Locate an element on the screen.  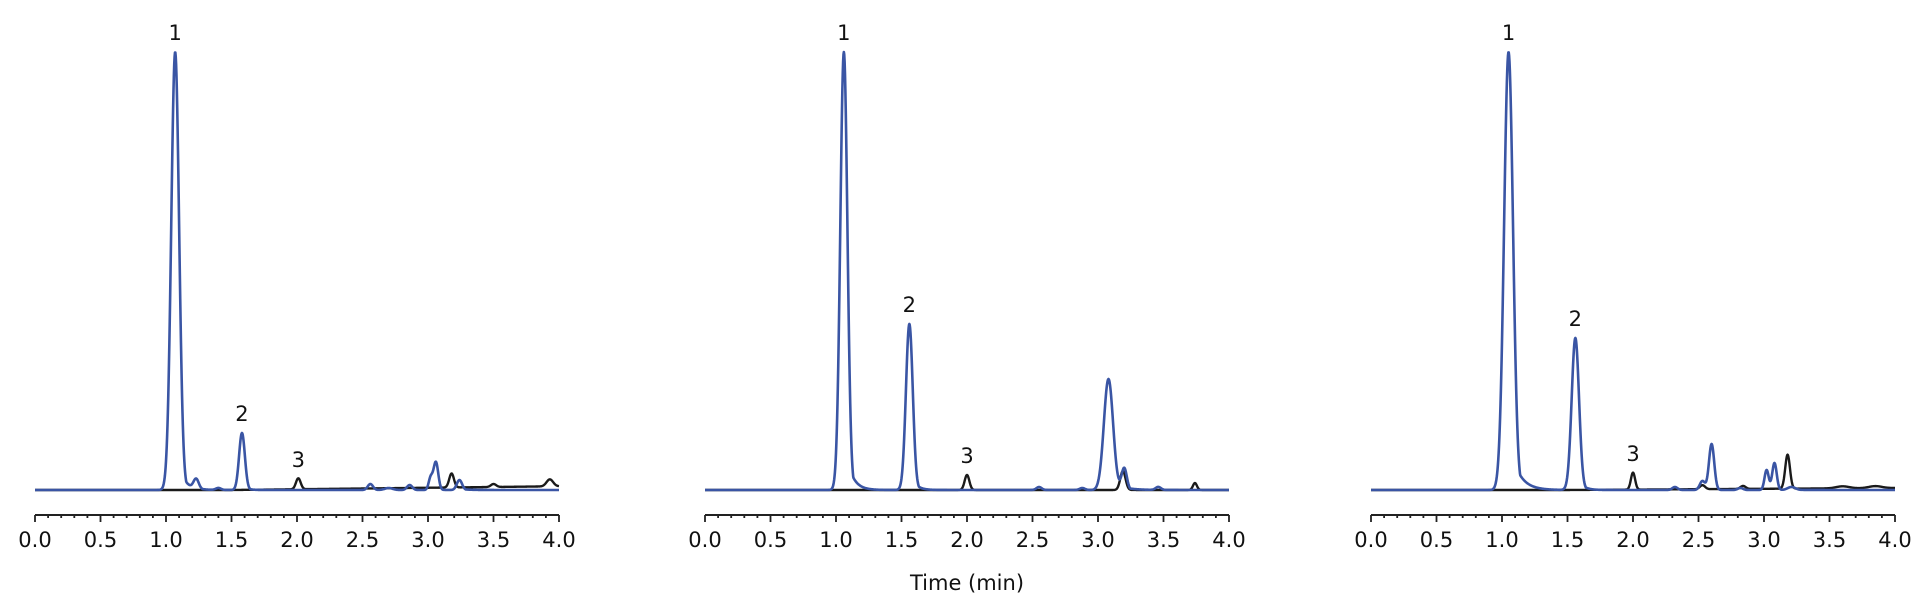
x-axis-title: Time (min) is located at coordinates (966, 583).